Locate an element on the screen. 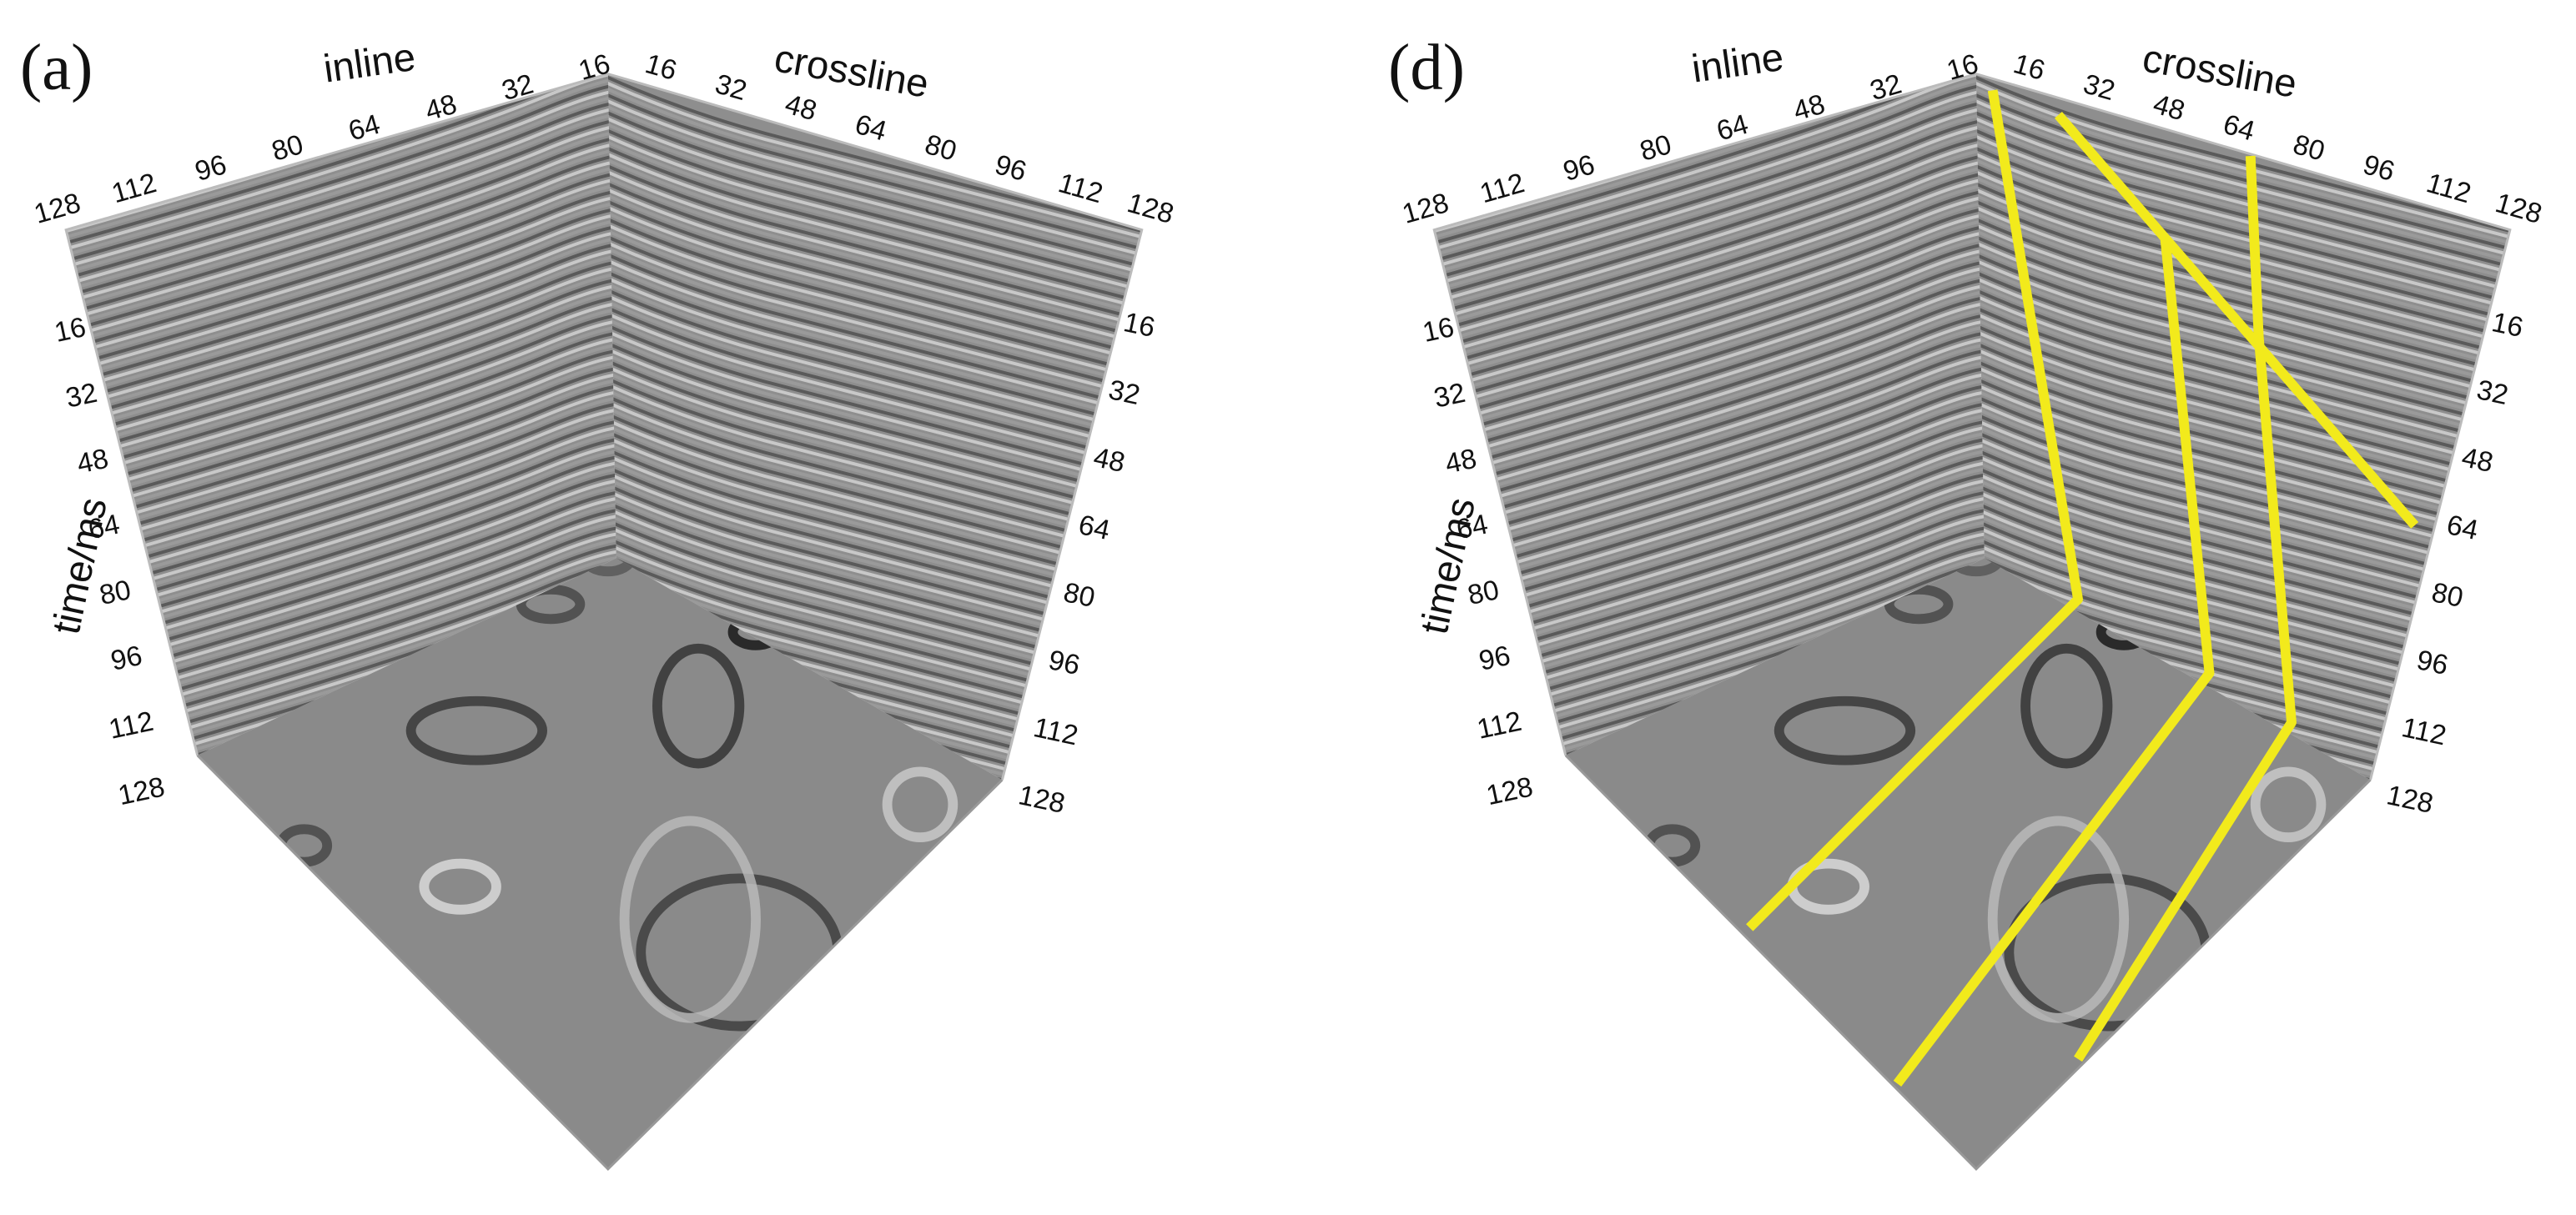 The width and height of the screenshot is (2576, 1215). cube-edge is located at coordinates (600, 962).